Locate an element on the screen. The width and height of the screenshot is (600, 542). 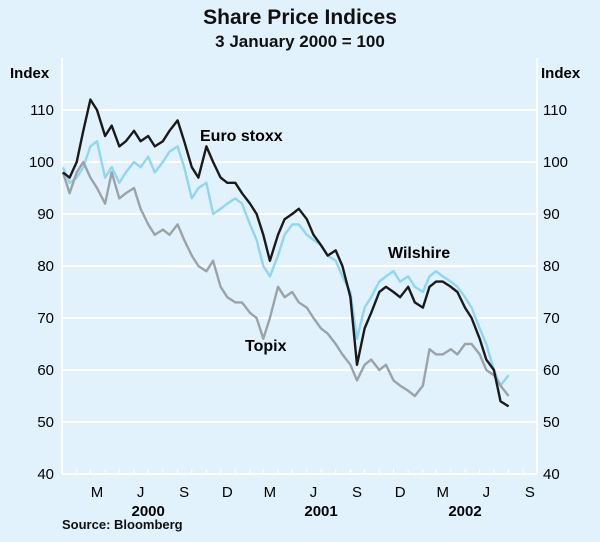
y-tick-label-left: 100 is located at coordinates (41, 162).